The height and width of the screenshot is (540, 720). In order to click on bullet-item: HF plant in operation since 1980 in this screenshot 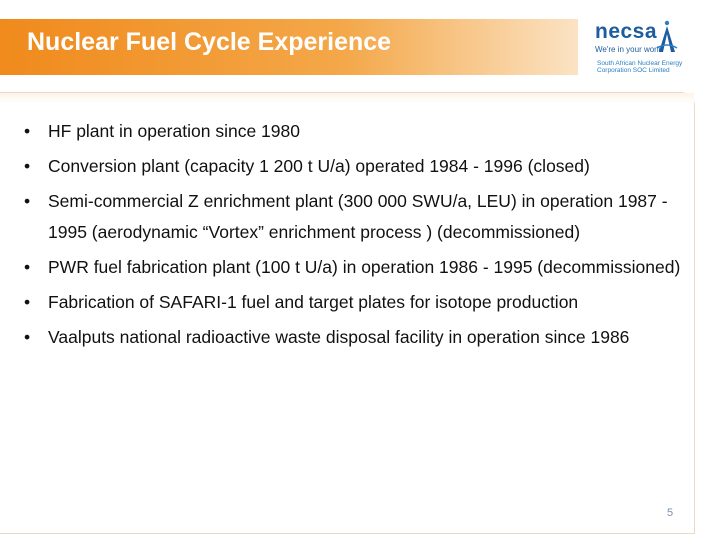, I will do `click(355, 131)`.